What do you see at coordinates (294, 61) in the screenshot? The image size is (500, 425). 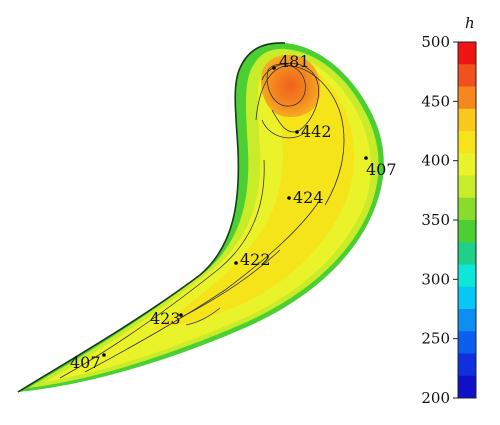 I see `point-481-label: 481` at bounding box center [294, 61].